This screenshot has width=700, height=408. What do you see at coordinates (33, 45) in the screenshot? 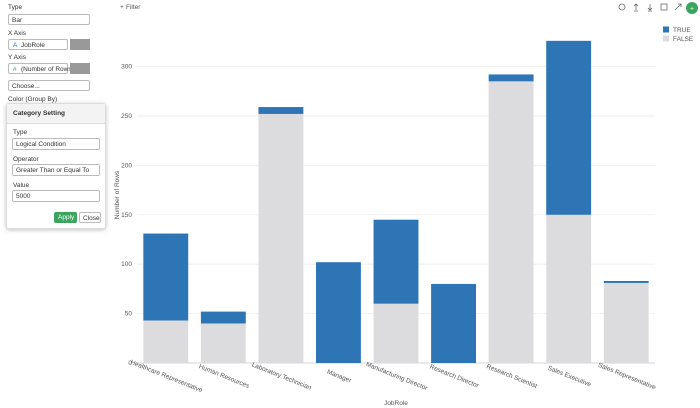
I see `x-axis-value: JobRole` at bounding box center [33, 45].